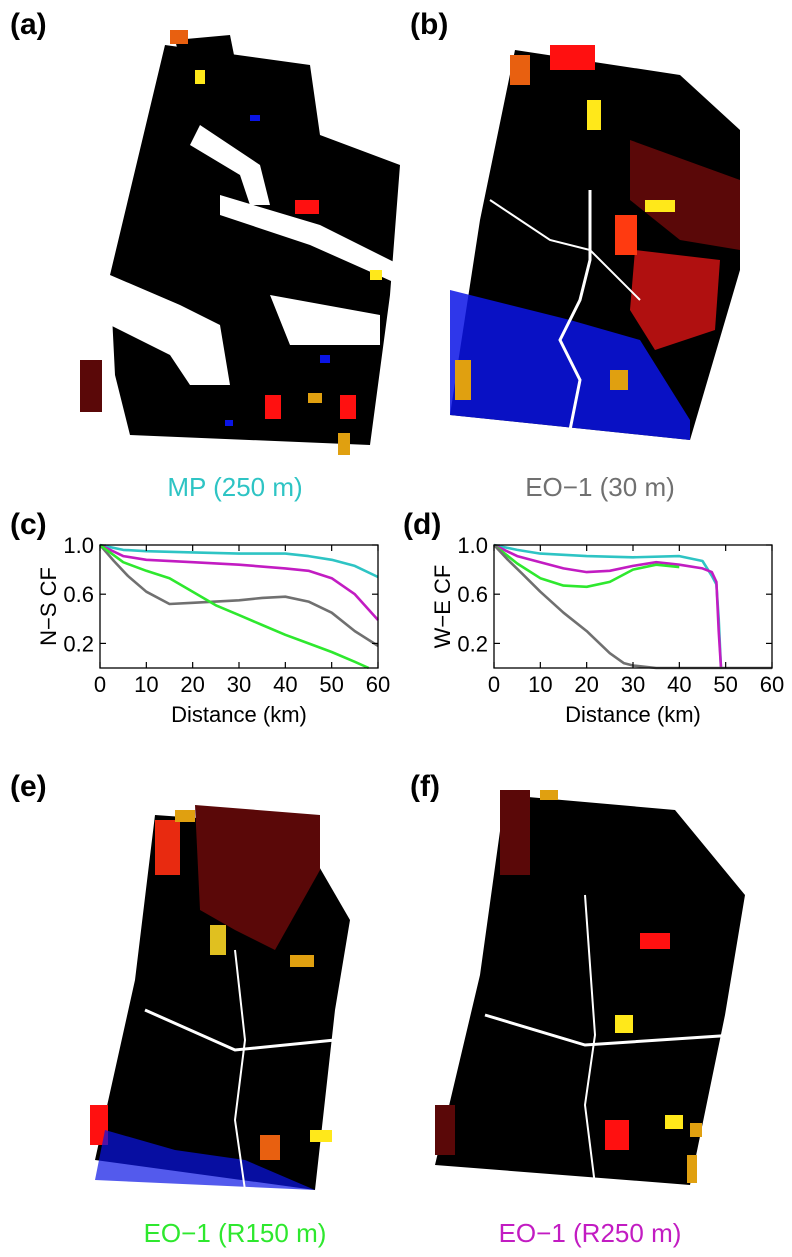  What do you see at coordinates (422, 524) in the screenshot?
I see `panel-label-d: (d)` at bounding box center [422, 524].